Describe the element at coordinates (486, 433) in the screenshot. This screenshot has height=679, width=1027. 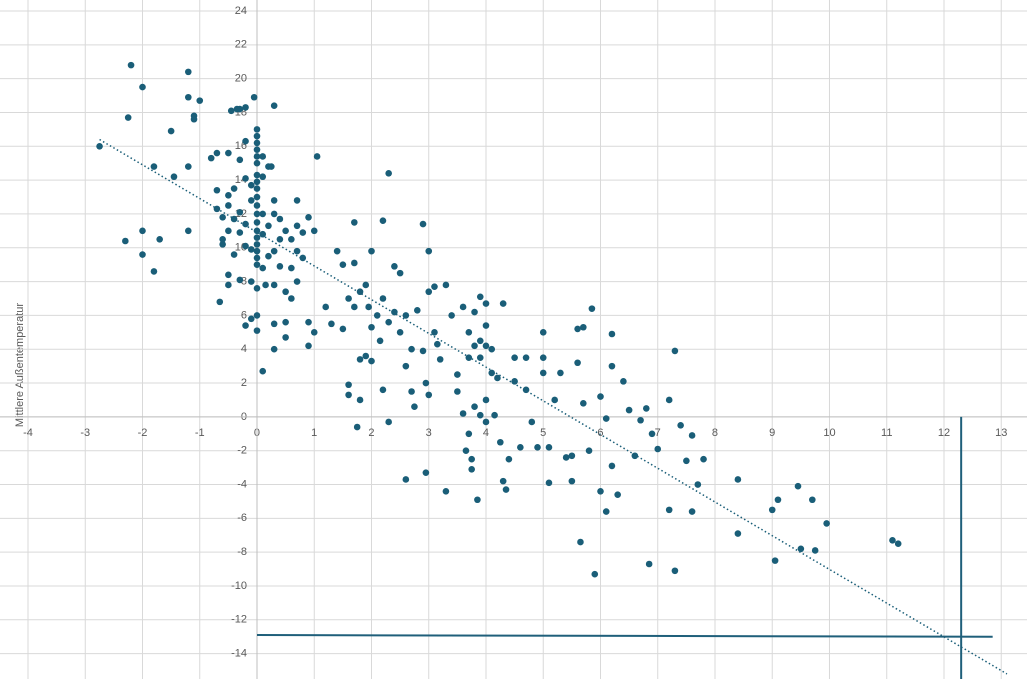
I see `x-tick-label: 4` at that location.